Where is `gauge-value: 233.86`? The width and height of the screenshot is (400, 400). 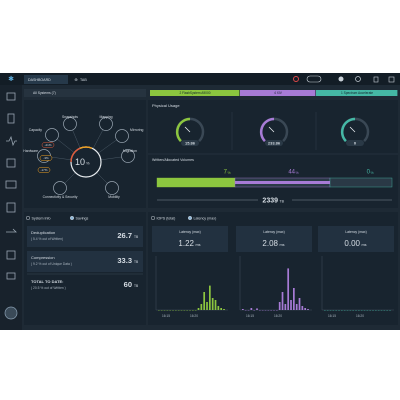 gauge-value: 233.86 is located at coordinates (274, 142).